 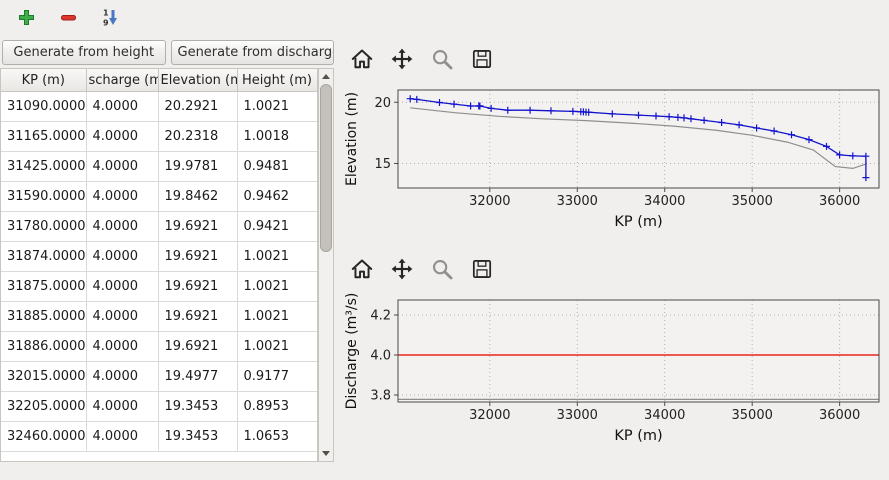 What do you see at coordinates (198, 376) in the screenshot?
I see `table-cell: 19.4977` at bounding box center [198, 376].